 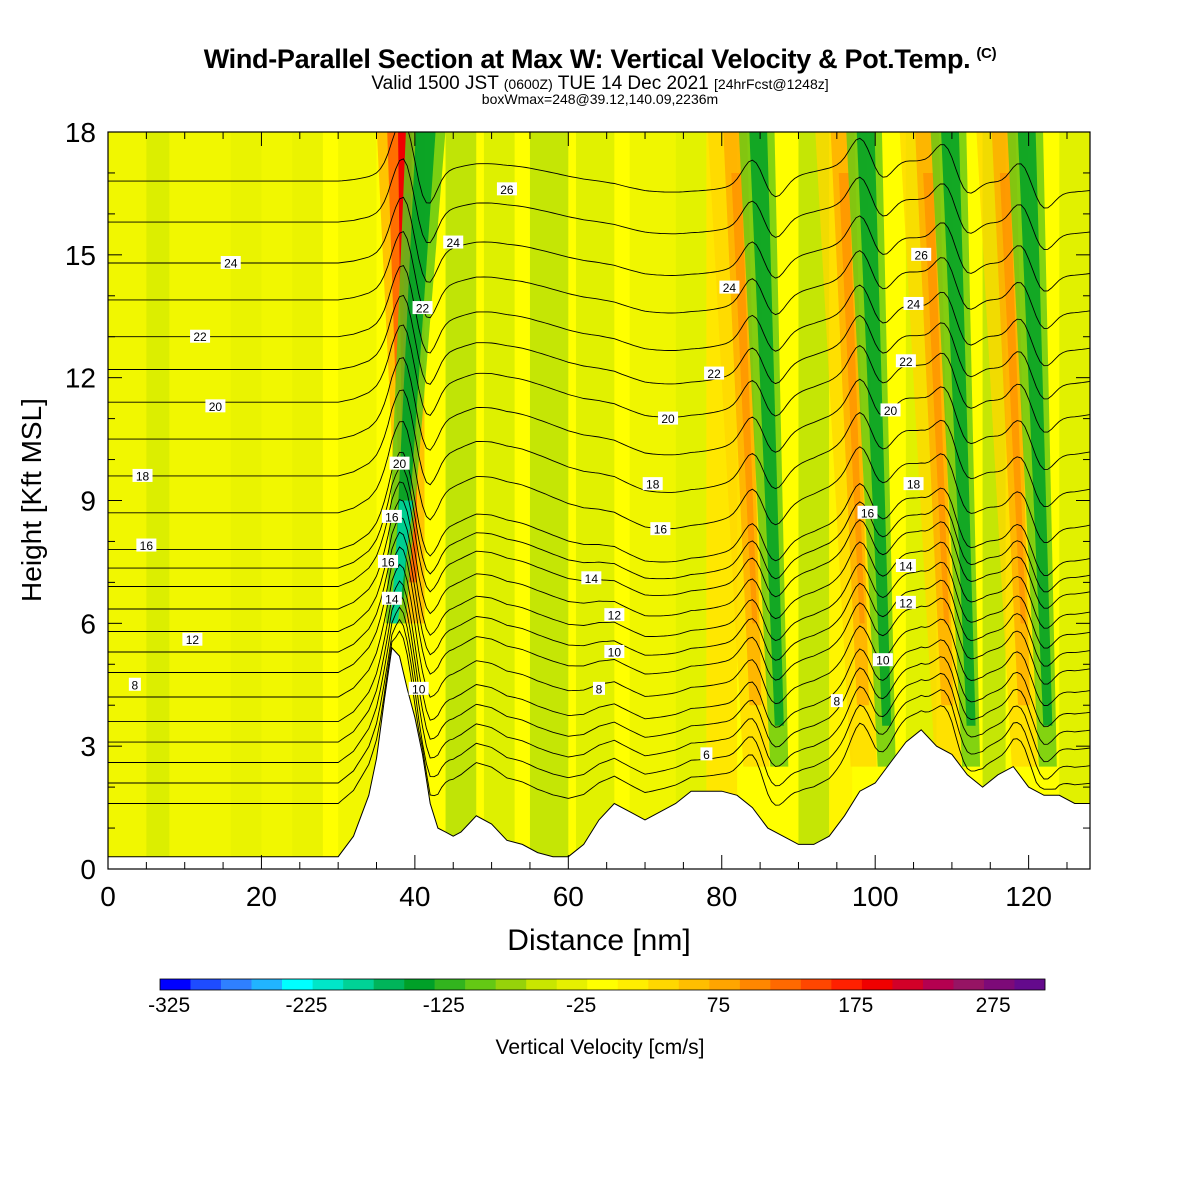 I want to click on x-tick-label: 20, so click(x=261, y=896).